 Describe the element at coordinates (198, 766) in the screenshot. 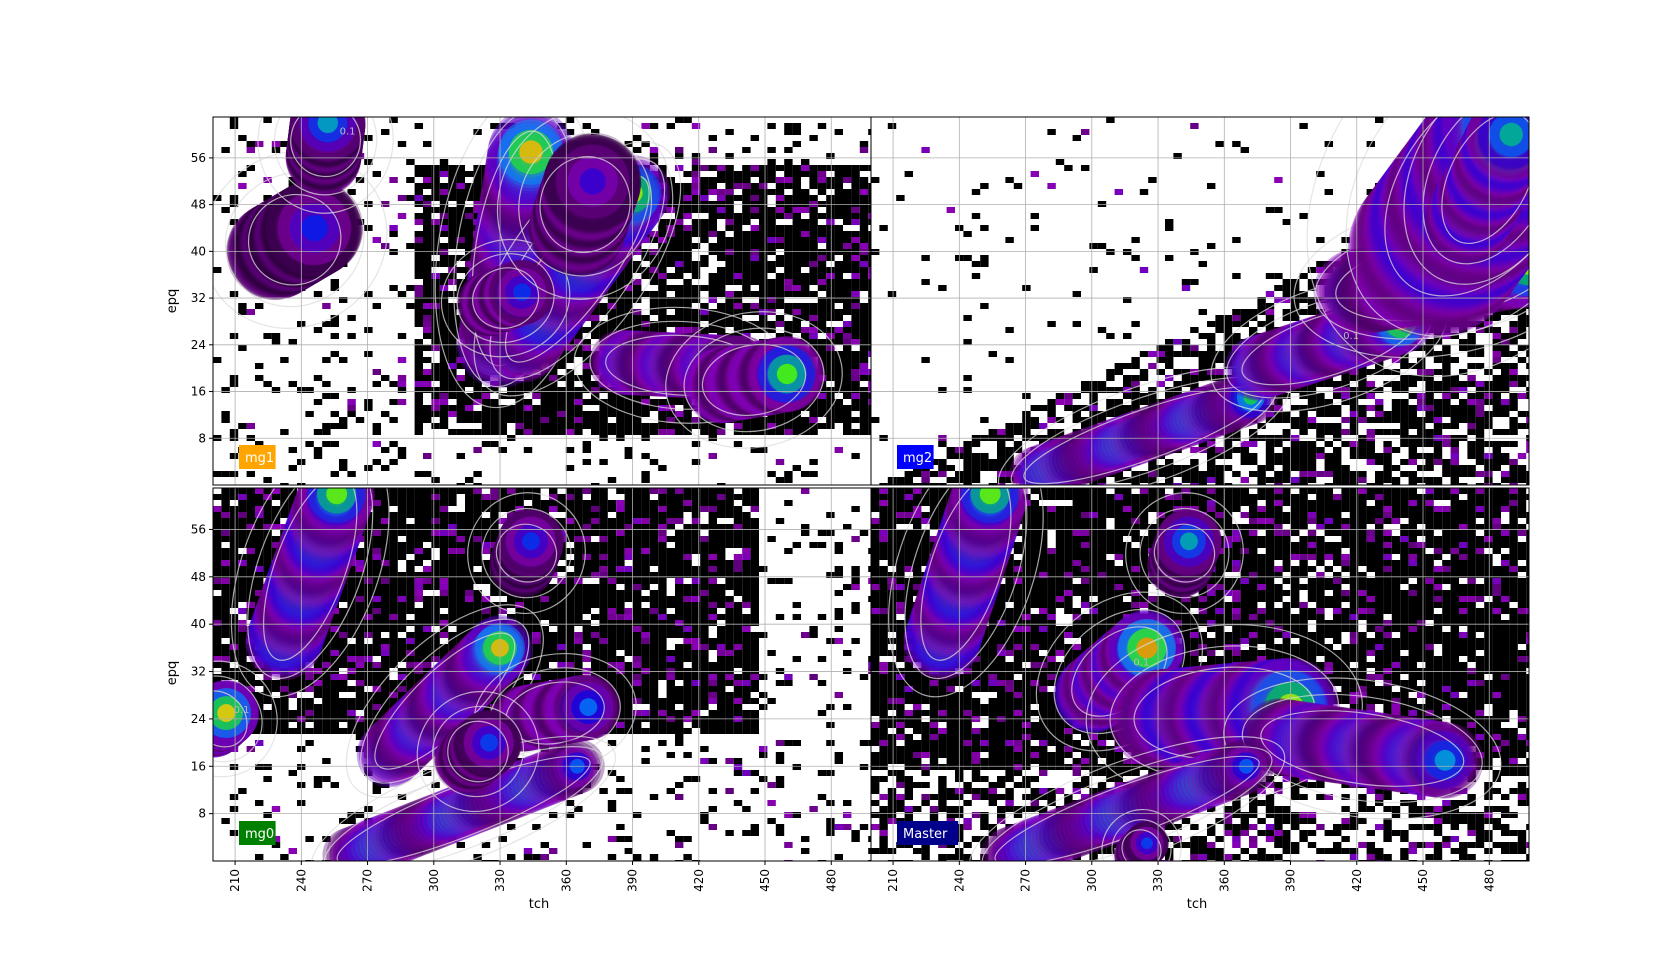

I see `y-tick-label: 16` at that location.